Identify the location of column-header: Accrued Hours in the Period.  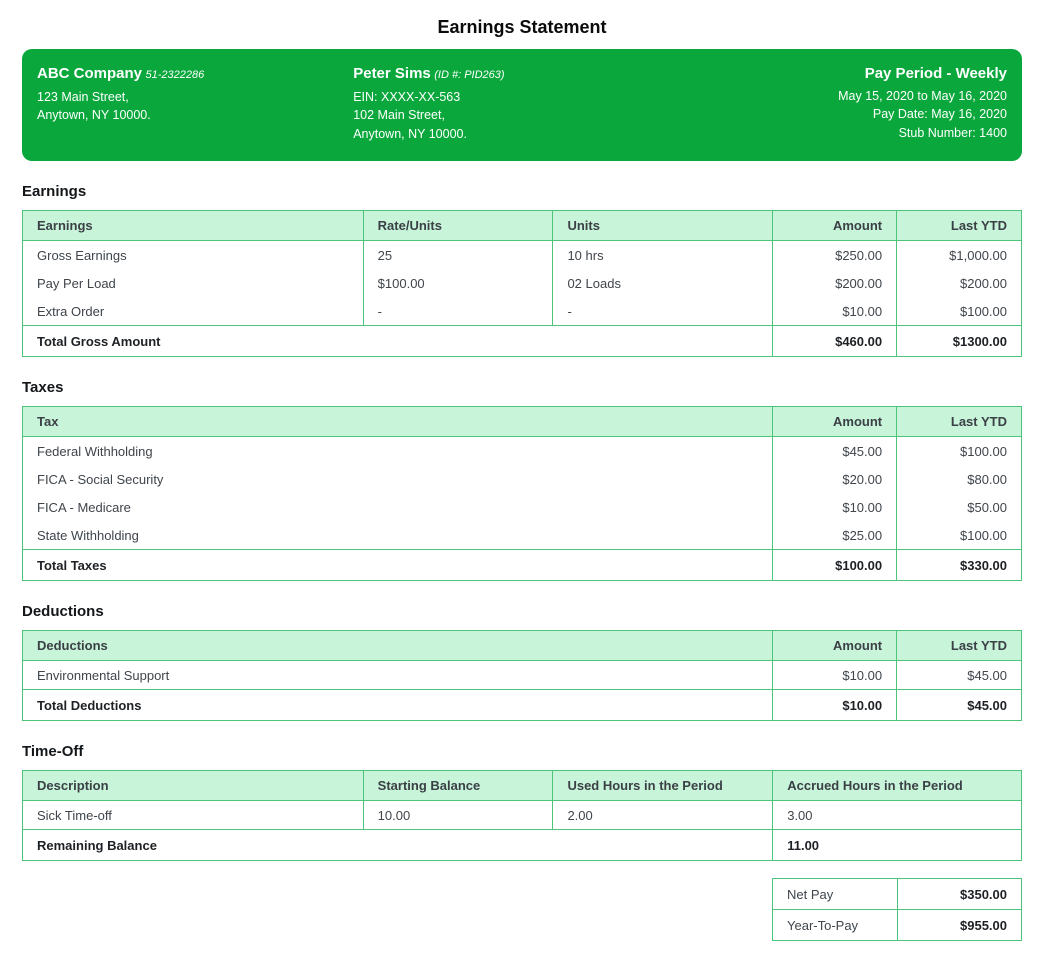
(897, 785).